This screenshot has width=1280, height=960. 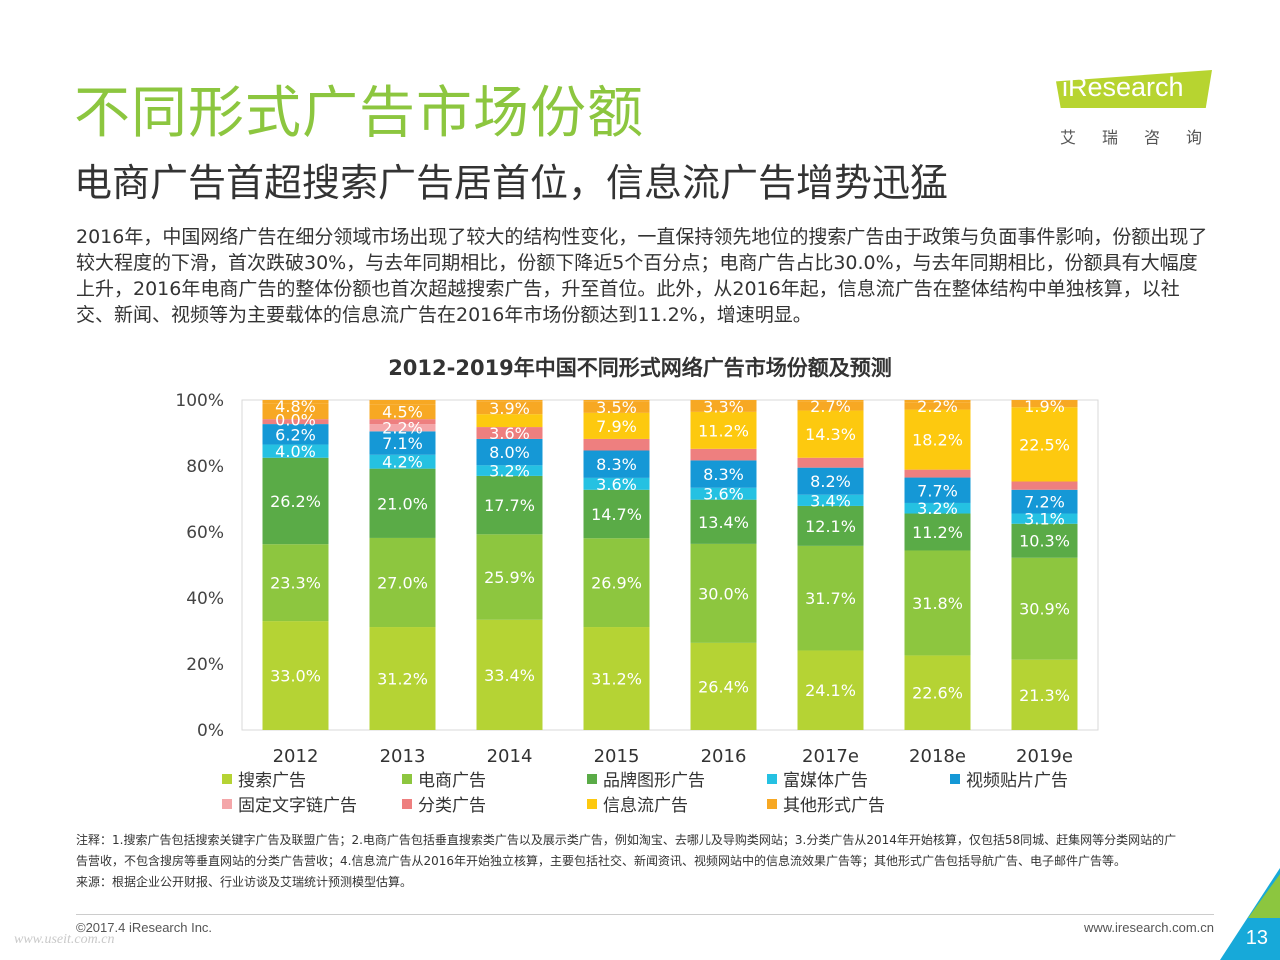 I want to click on data-label: 22.5%, so click(x=1044, y=444).